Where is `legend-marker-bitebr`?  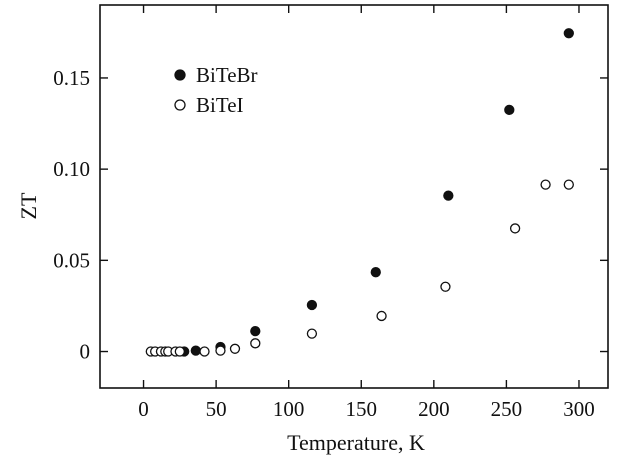 legend-marker-bitebr is located at coordinates (180, 75).